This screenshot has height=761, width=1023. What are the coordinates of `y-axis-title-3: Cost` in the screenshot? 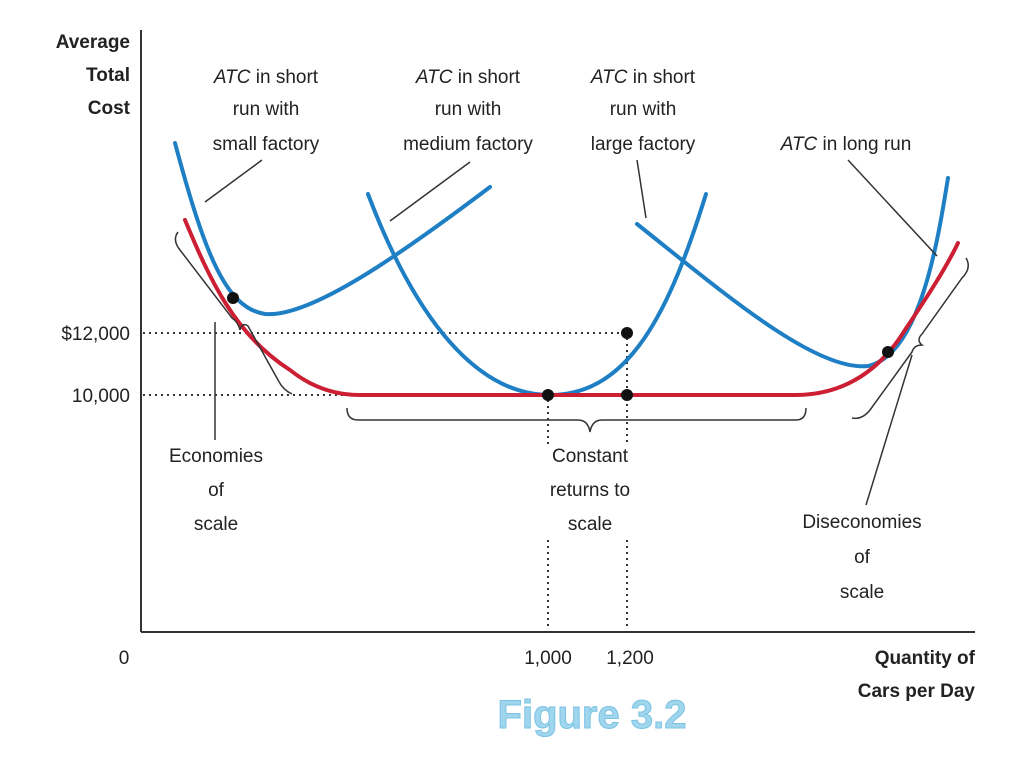 It's located at (109, 108).